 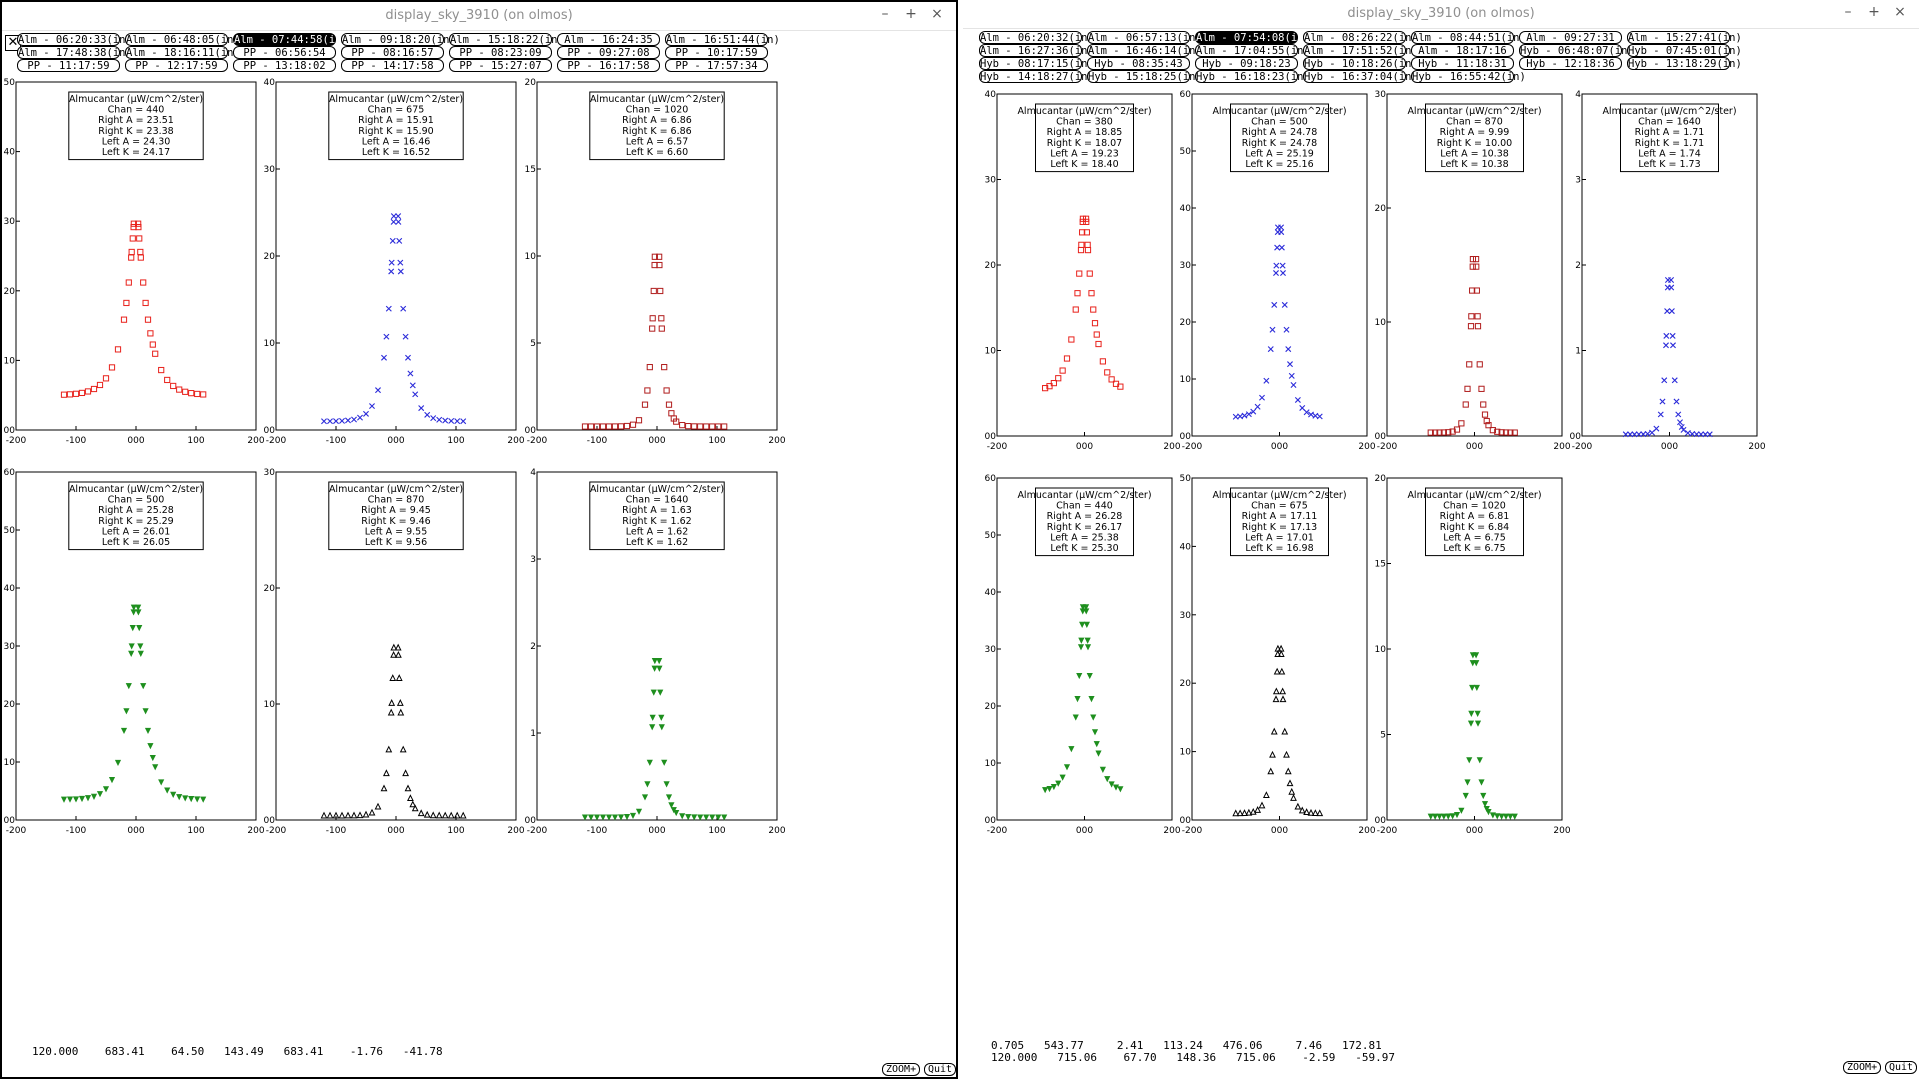 What do you see at coordinates (68, 65) in the screenshot?
I see `time-button: PP - 11:17:59` at bounding box center [68, 65].